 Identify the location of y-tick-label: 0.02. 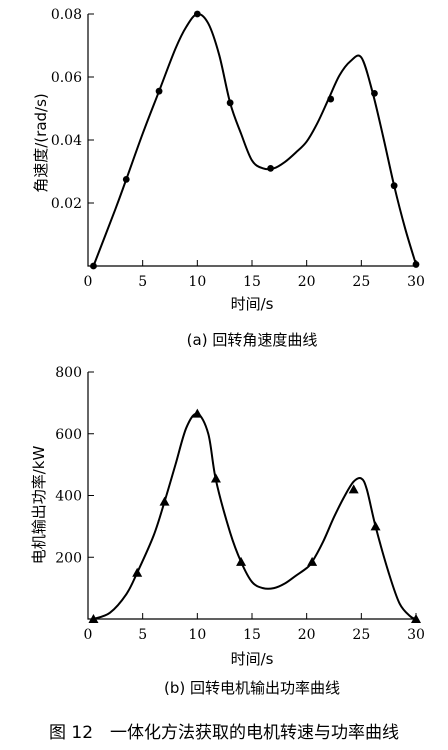
(66, 204).